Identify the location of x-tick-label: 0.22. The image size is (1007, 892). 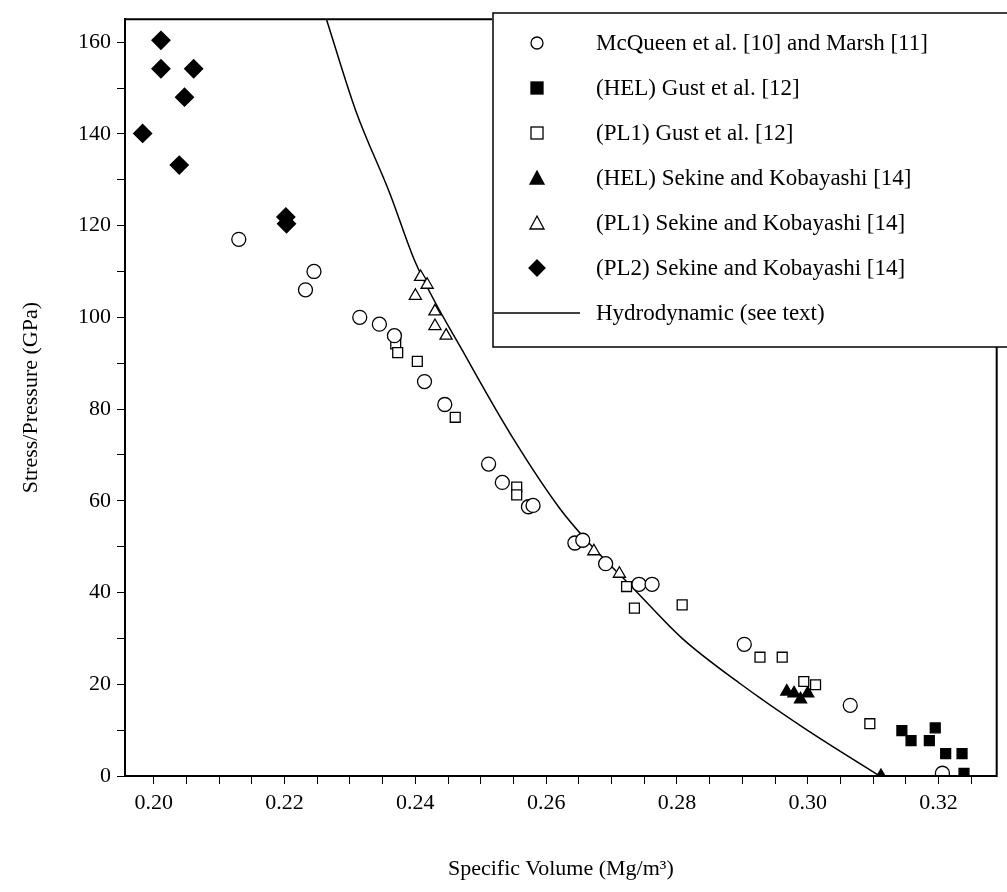
(284, 801).